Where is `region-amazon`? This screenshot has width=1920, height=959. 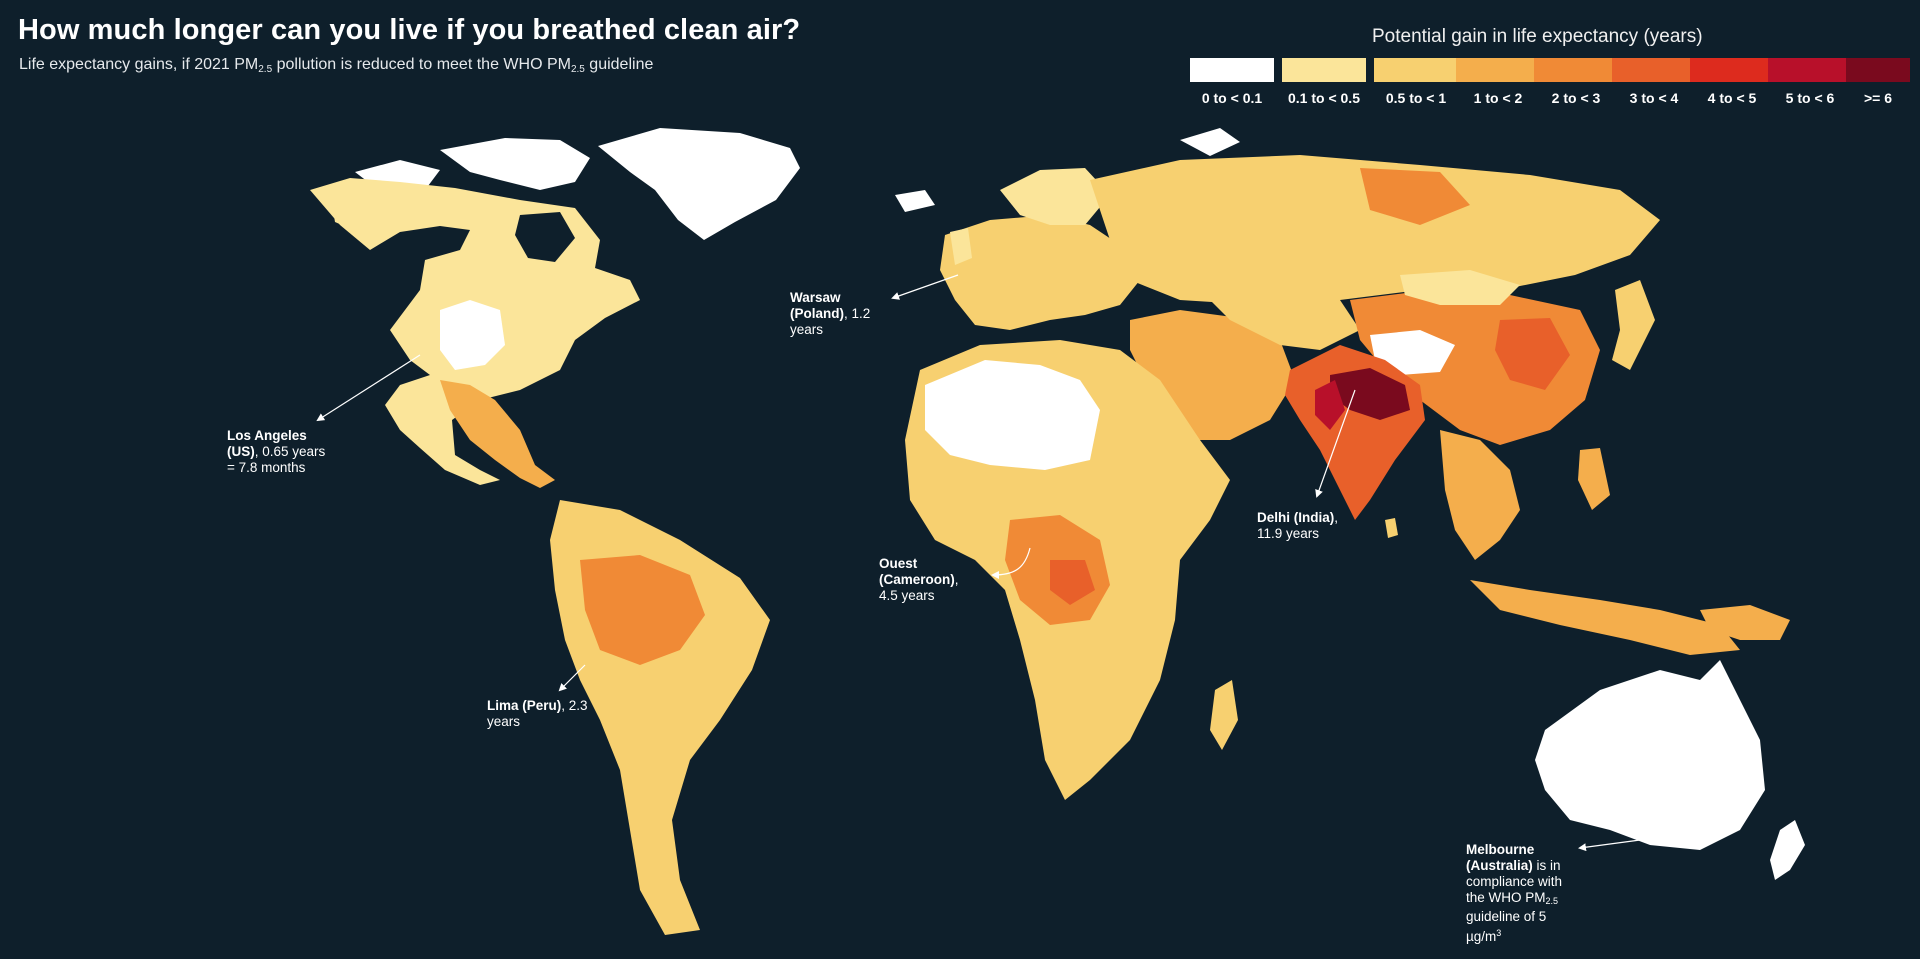 region-amazon is located at coordinates (642, 610).